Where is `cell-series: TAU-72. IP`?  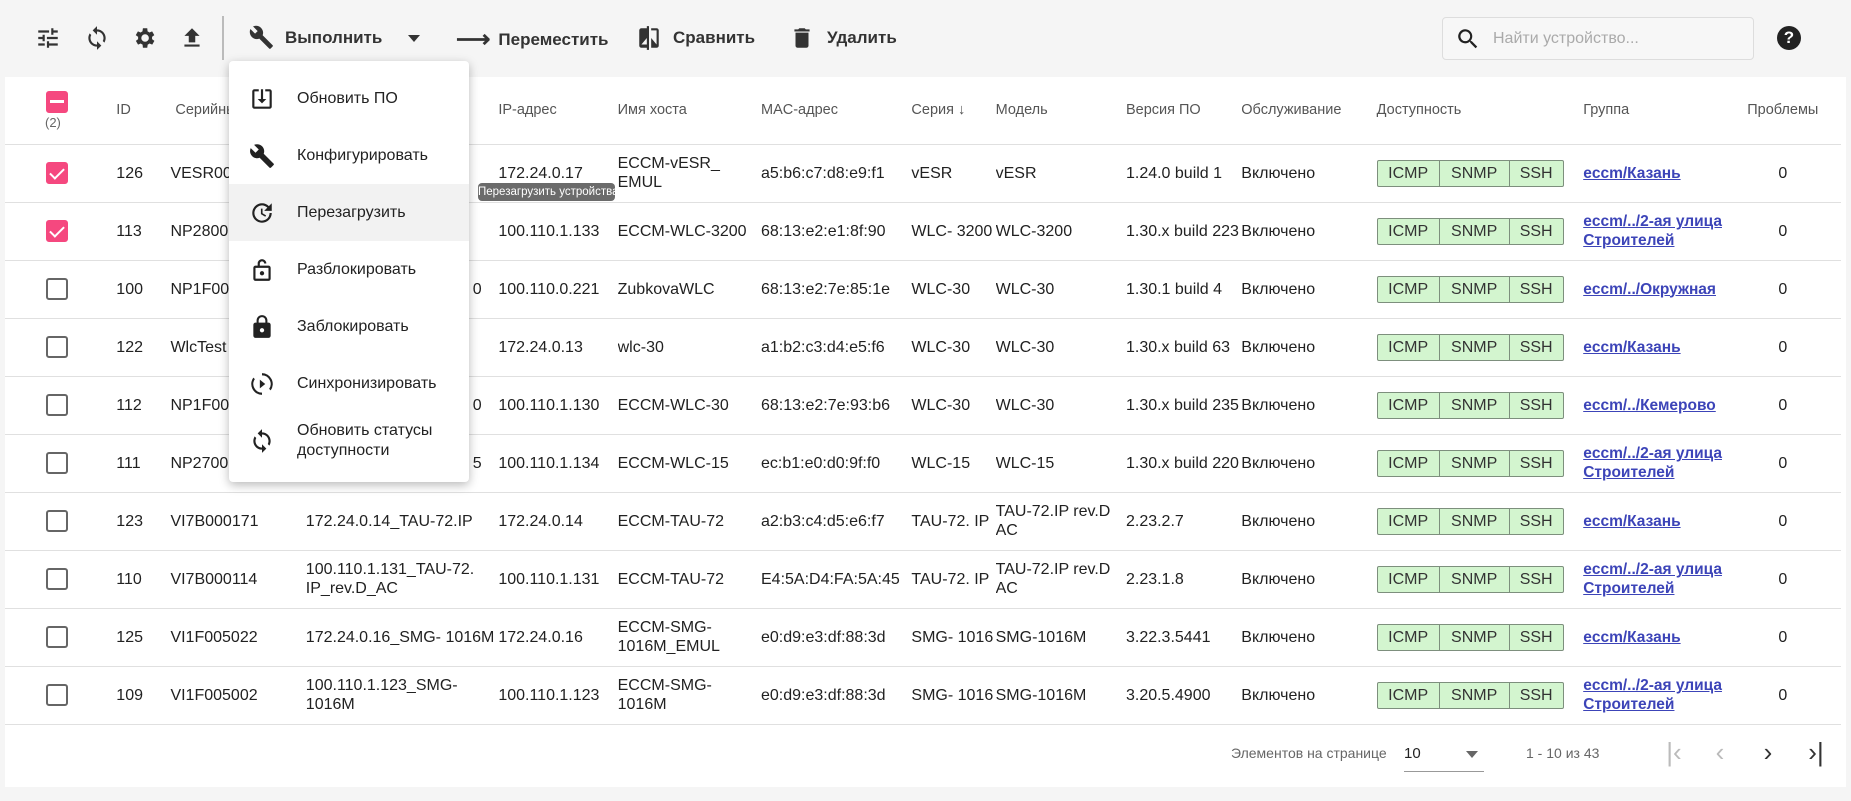
cell-series: TAU-72. IP is located at coordinates (953, 579).